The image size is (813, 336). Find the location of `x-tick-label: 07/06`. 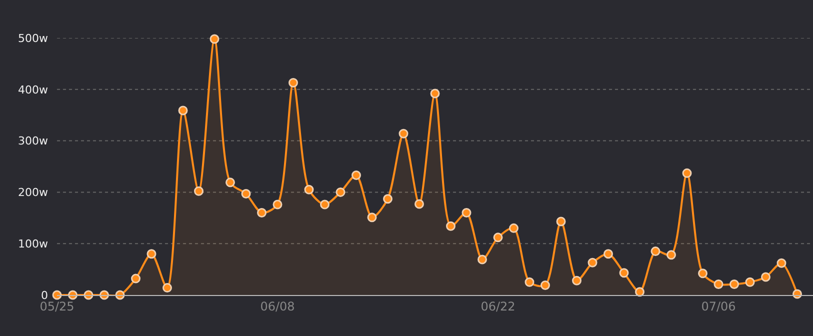

x-tick-label: 07/06 is located at coordinates (718, 306).